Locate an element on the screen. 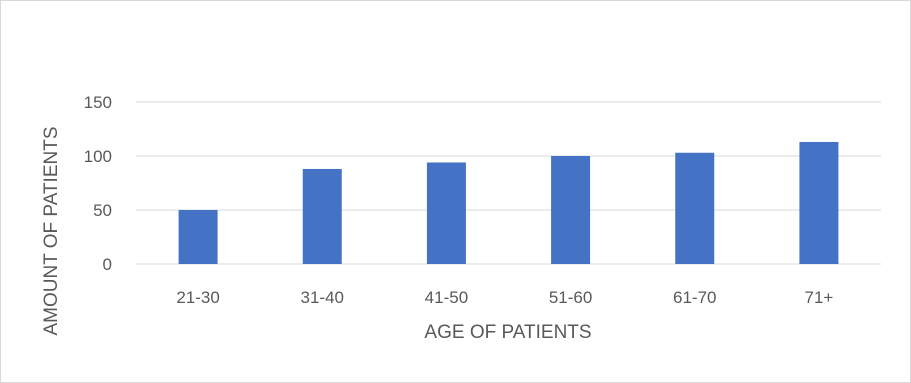  x-tick-label: 61-70 is located at coordinates (694, 297).